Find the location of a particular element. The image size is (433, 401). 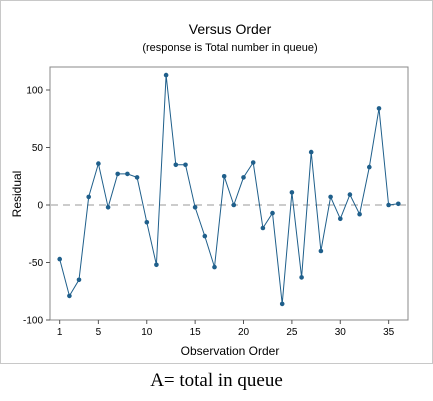

x-tick-label: 10 is located at coordinates (147, 332).